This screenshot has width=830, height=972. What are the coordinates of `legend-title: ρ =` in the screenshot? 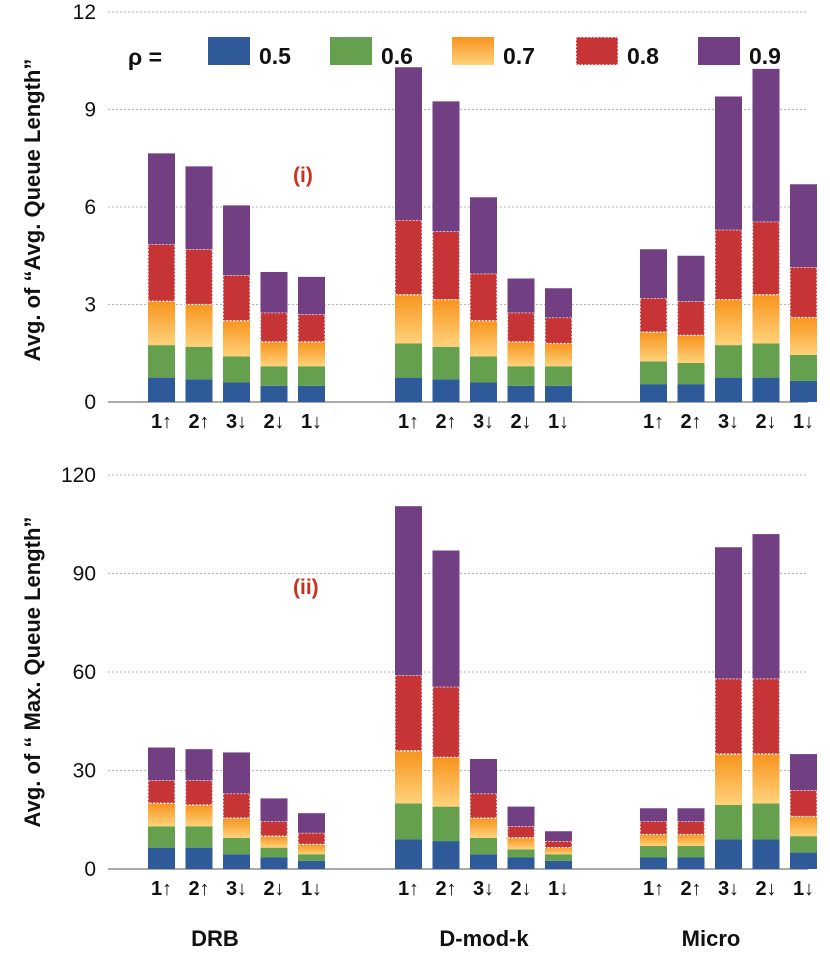 It's located at (145, 57).